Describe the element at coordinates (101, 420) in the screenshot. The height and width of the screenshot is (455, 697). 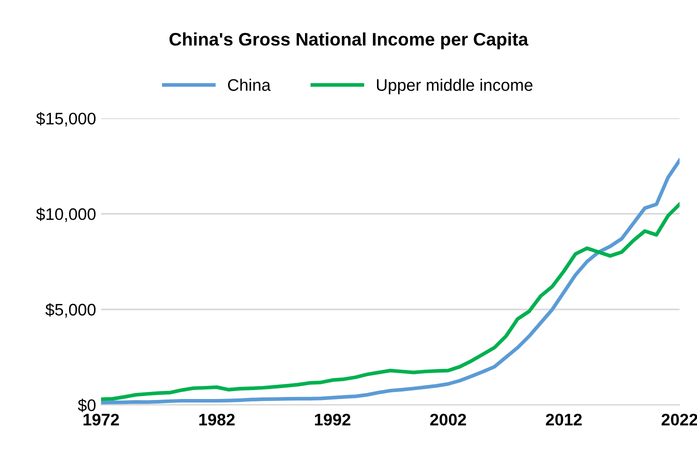
I see `x-tick-label: 1972` at that location.